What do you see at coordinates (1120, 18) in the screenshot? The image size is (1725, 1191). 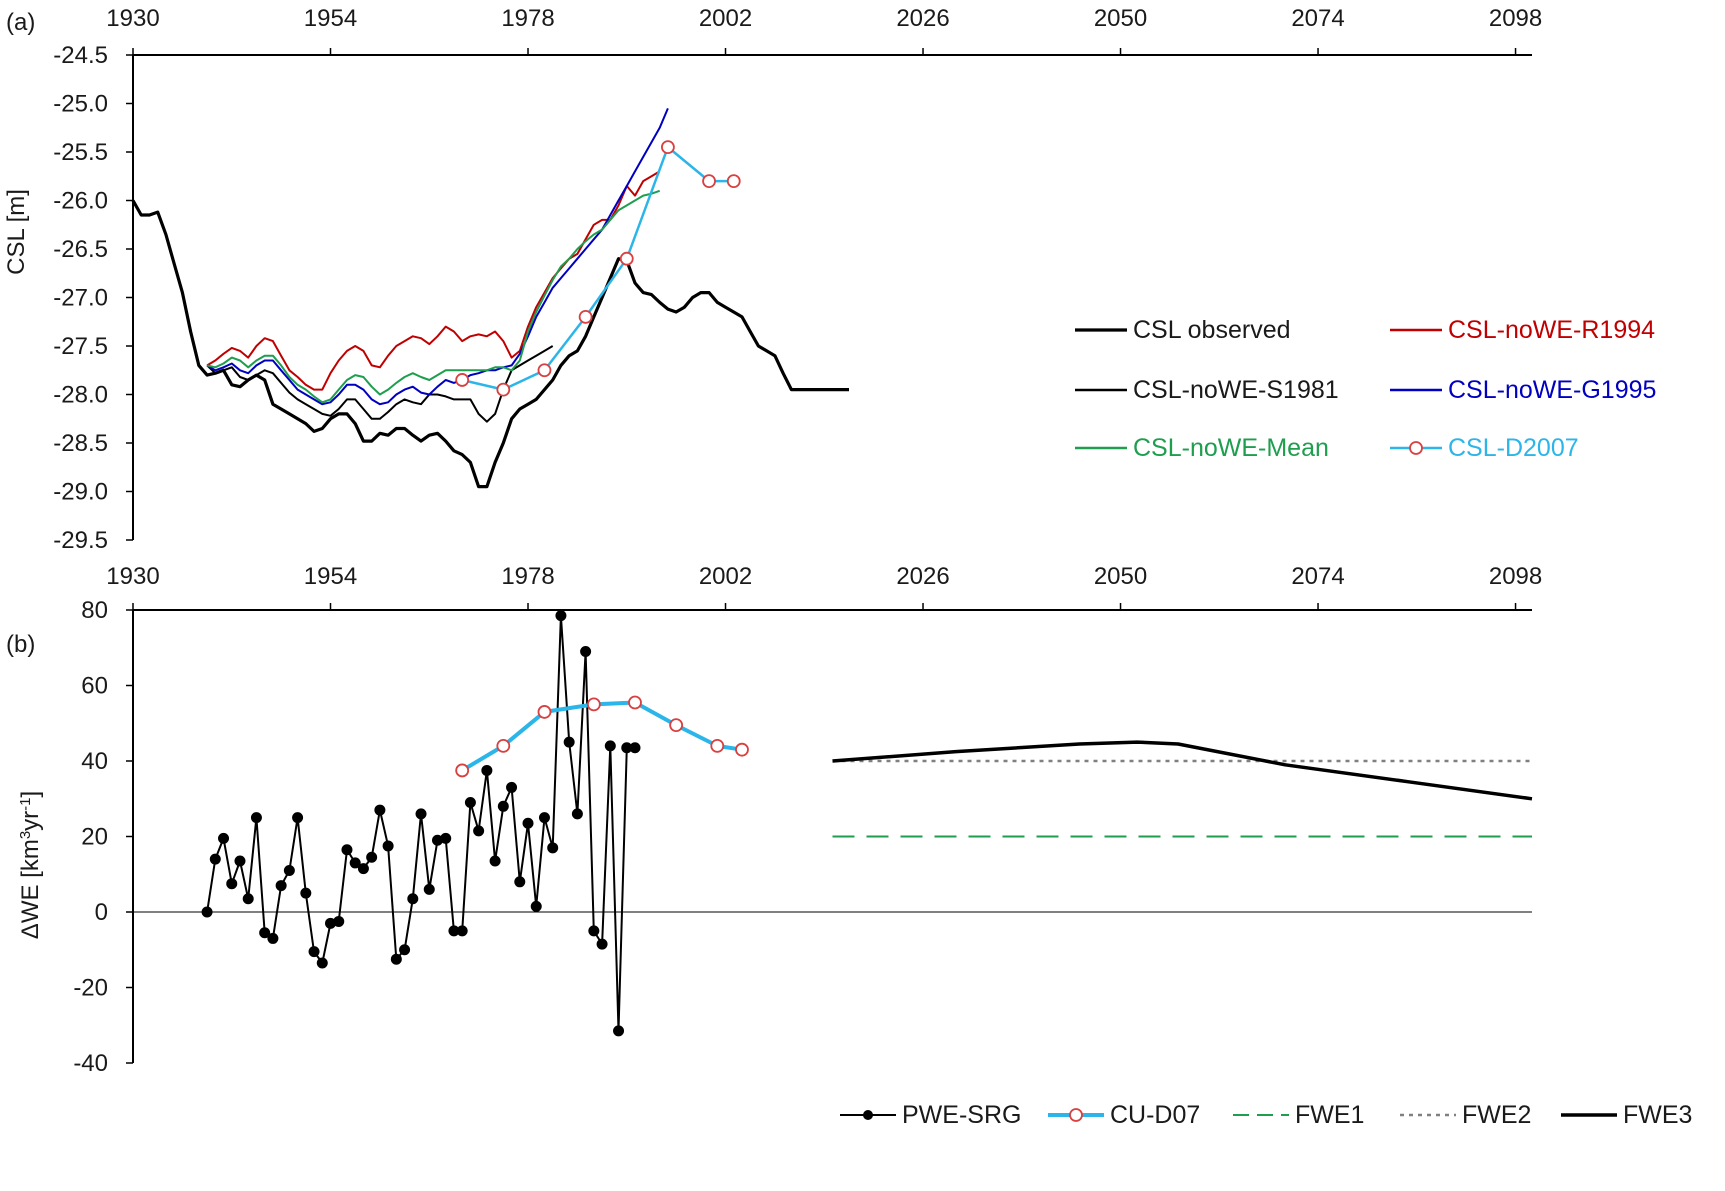 I see `panel-a-x-tick-label: 2050` at bounding box center [1120, 18].